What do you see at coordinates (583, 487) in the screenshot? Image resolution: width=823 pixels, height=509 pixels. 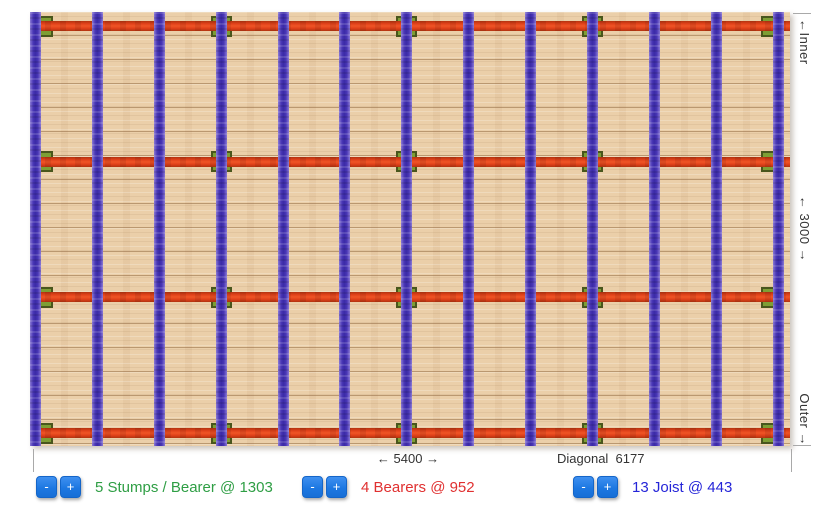 I see `joists-decrement-button: -` at bounding box center [583, 487].